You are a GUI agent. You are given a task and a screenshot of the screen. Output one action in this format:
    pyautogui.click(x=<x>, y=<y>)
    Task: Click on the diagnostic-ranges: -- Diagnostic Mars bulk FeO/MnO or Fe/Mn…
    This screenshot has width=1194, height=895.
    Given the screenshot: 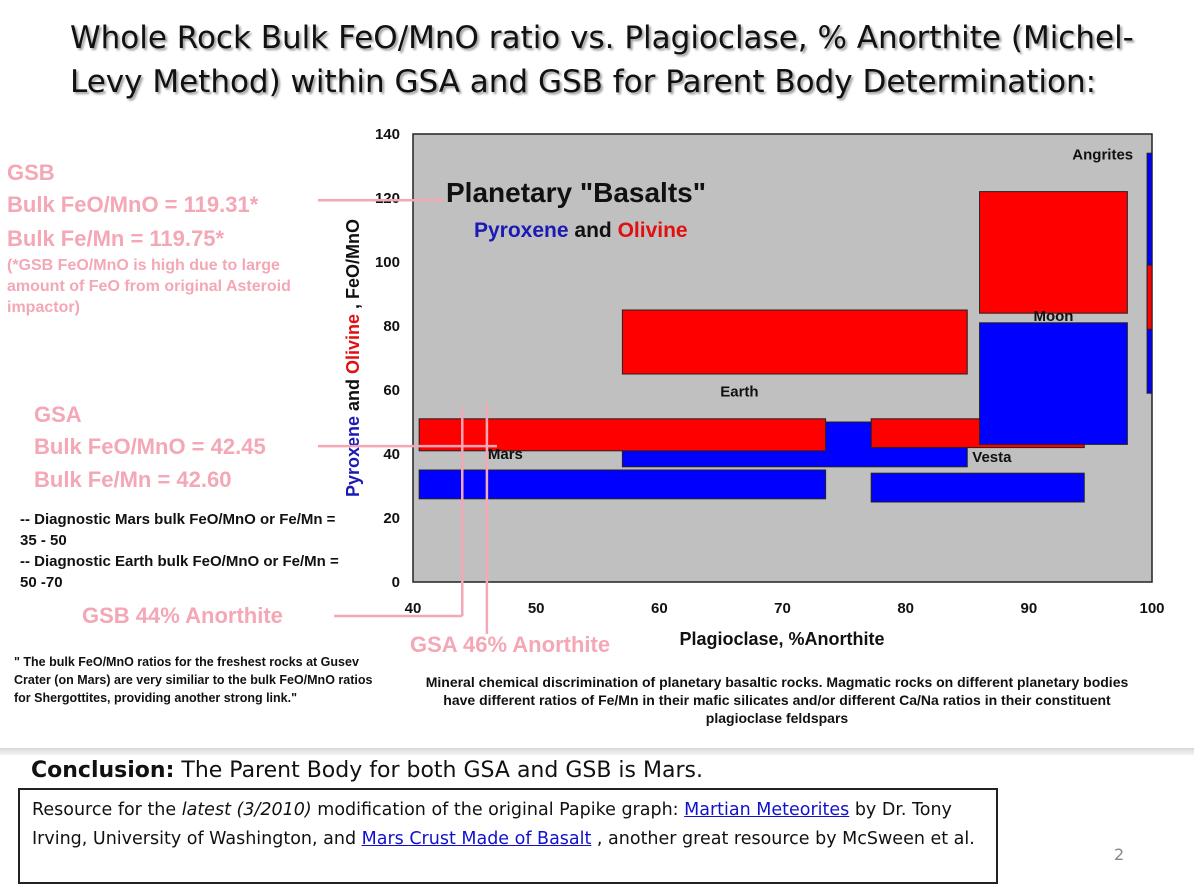 What is the action you would take?
    pyautogui.click(x=185, y=551)
    